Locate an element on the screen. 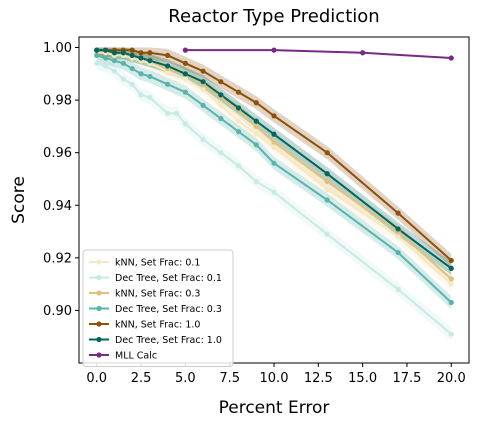  y-tick-label: 0.90 is located at coordinates (57, 311).